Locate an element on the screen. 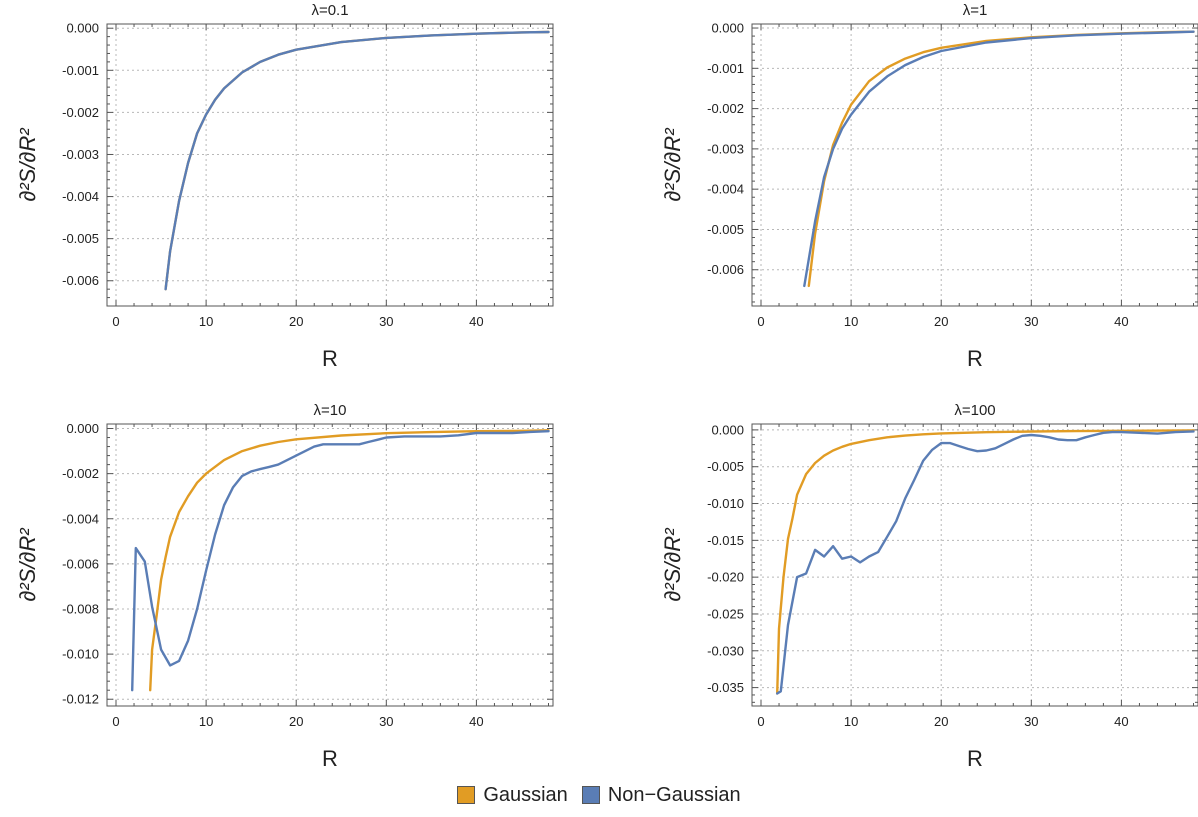  y-tick-label: -0.035 is located at coordinates (725, 687).